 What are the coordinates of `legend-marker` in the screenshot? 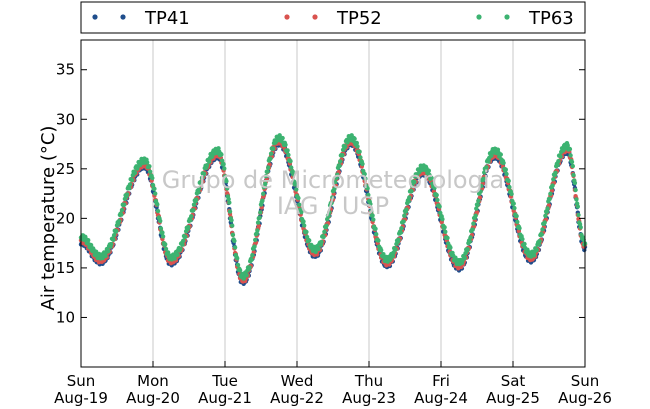 It's located at (95, 17).